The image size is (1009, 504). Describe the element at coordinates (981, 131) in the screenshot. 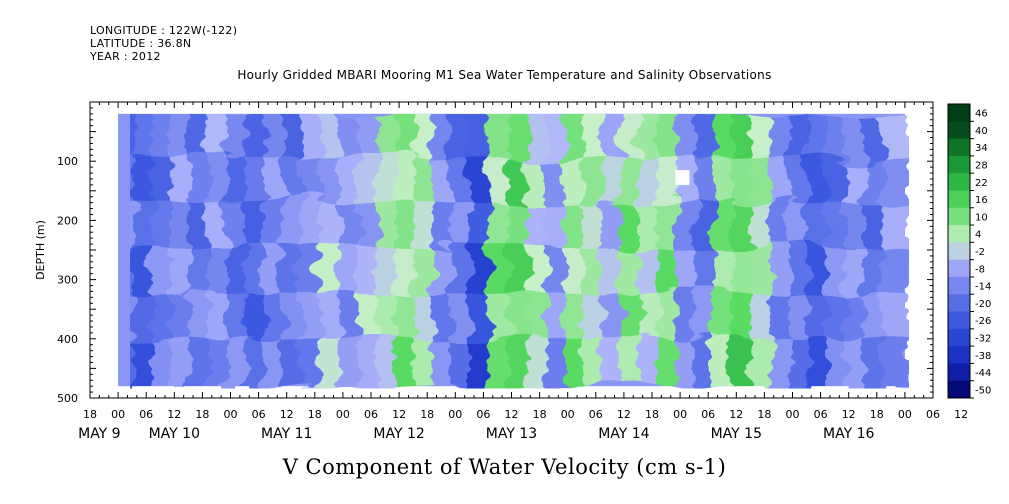

I see `colorbar-label: 40` at that location.